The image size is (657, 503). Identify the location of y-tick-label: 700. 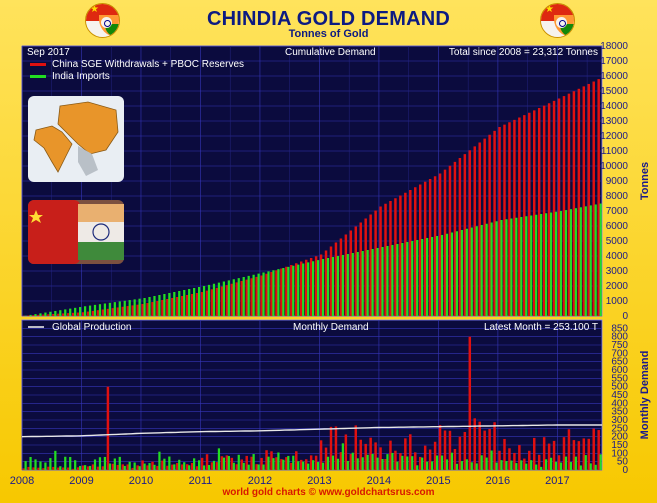
(619, 353).